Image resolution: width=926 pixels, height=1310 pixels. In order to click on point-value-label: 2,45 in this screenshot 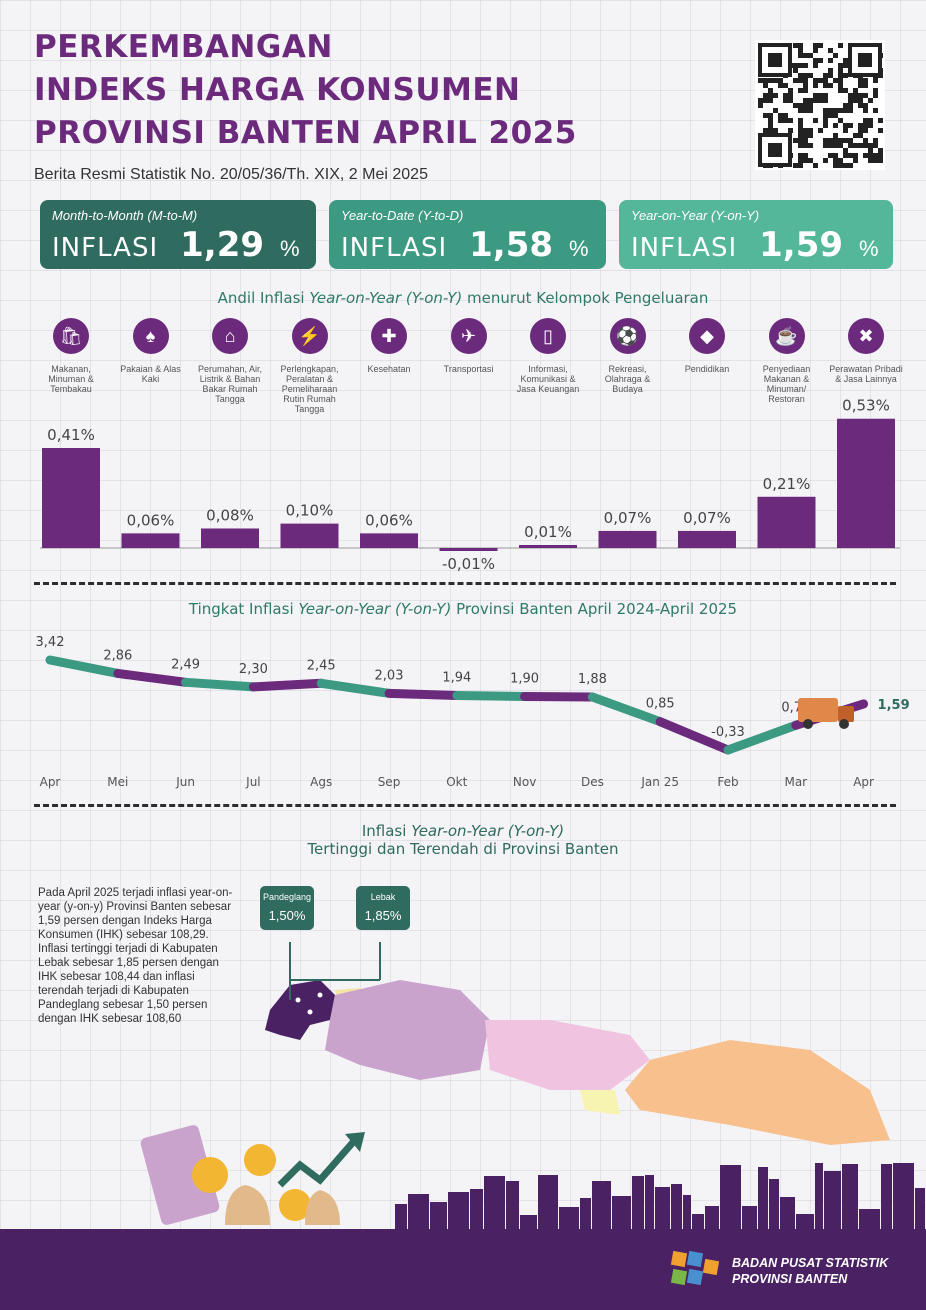, I will do `click(321, 665)`.